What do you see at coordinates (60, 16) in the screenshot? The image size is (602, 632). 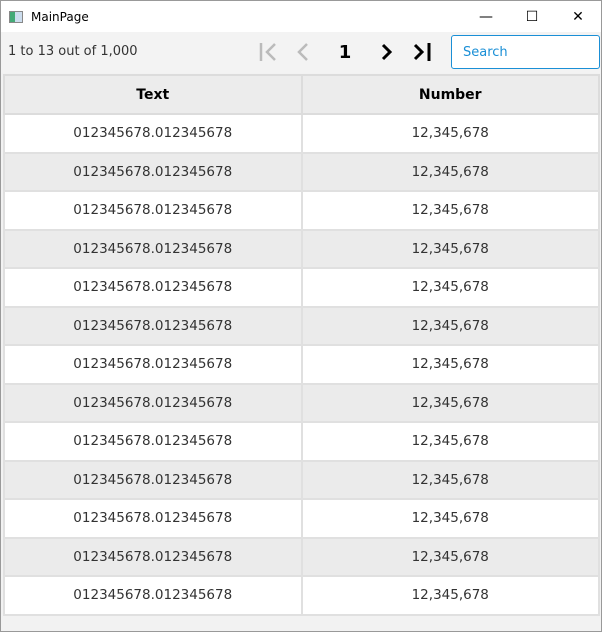 I see `window-title: MainPage` at bounding box center [60, 16].